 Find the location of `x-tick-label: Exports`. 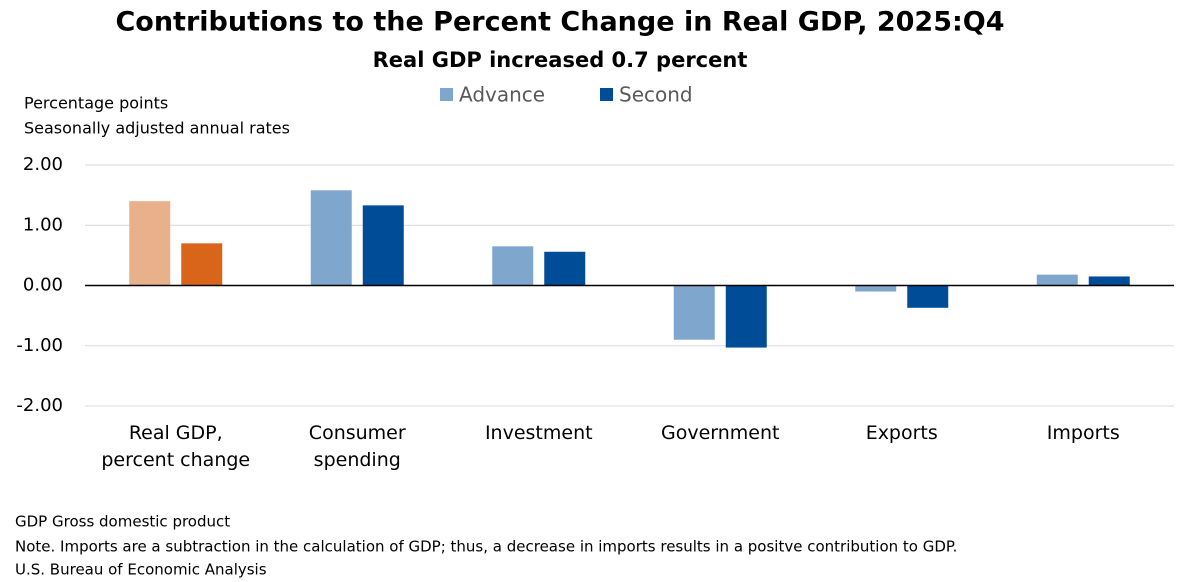

x-tick-label: Exports is located at coordinates (901, 433).